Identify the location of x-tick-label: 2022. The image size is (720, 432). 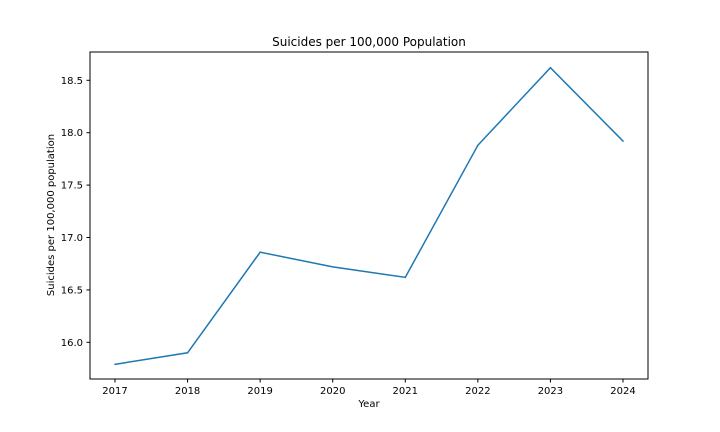
(477, 391).